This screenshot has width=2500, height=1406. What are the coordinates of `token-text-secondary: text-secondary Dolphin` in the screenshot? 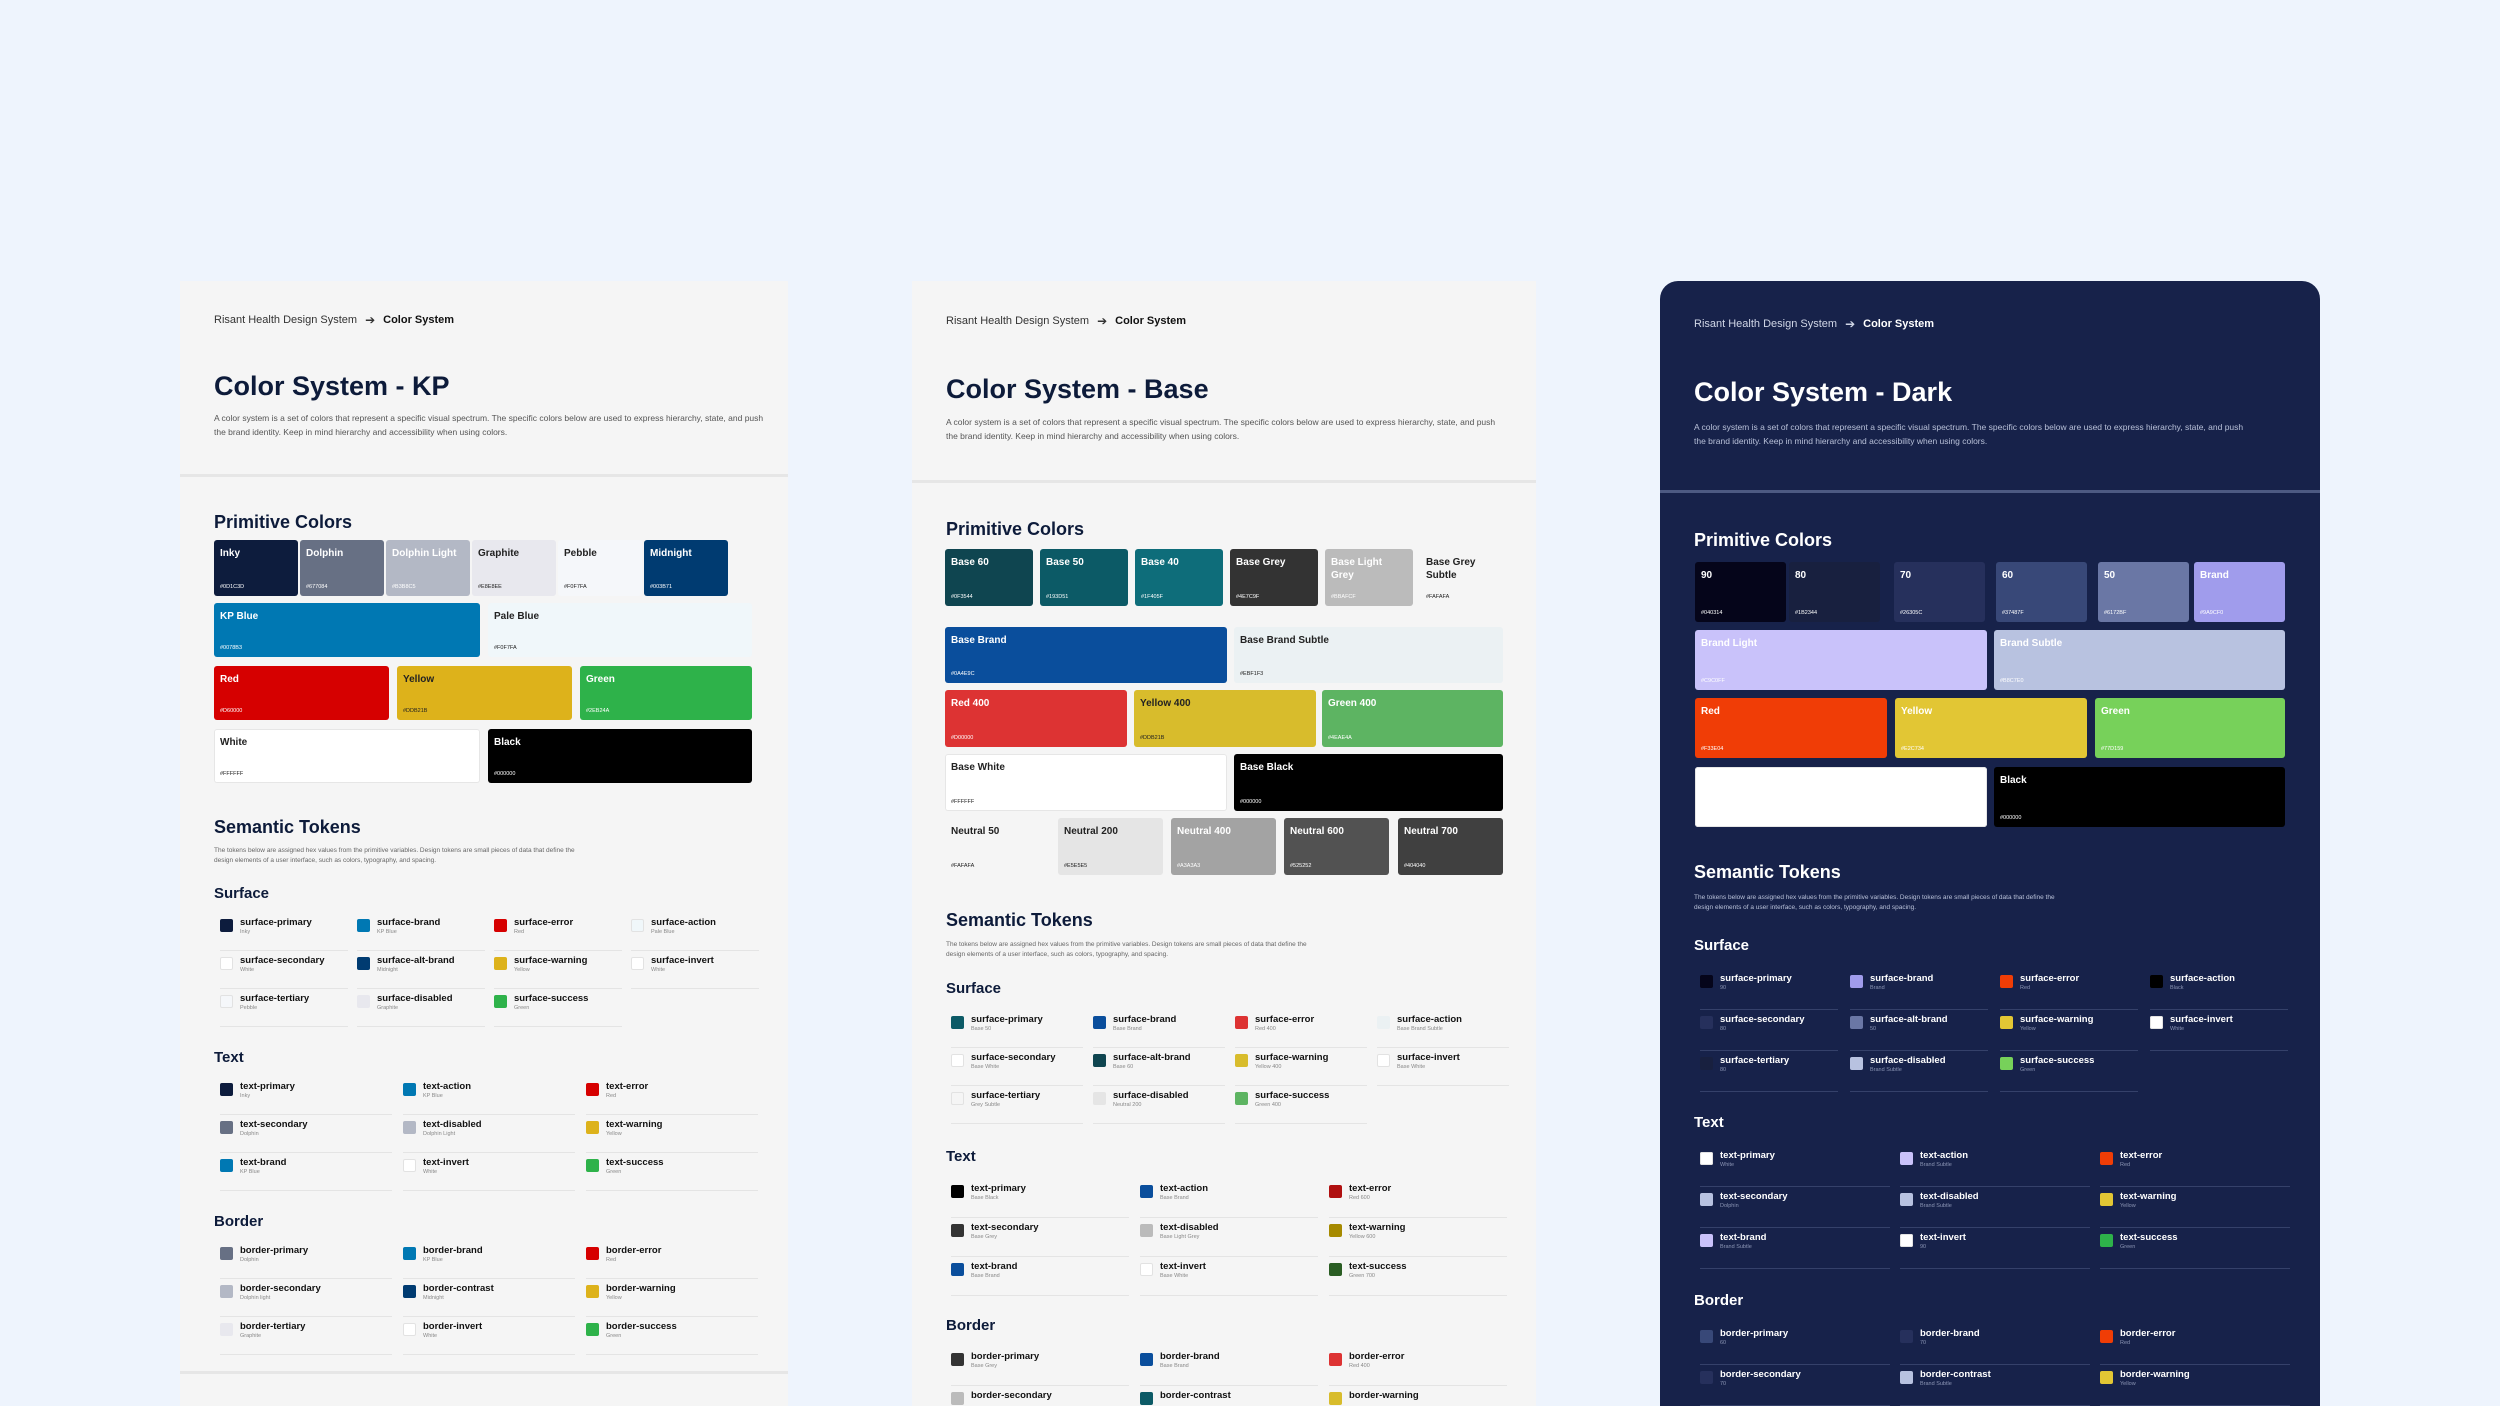 It's located at (306, 1136).